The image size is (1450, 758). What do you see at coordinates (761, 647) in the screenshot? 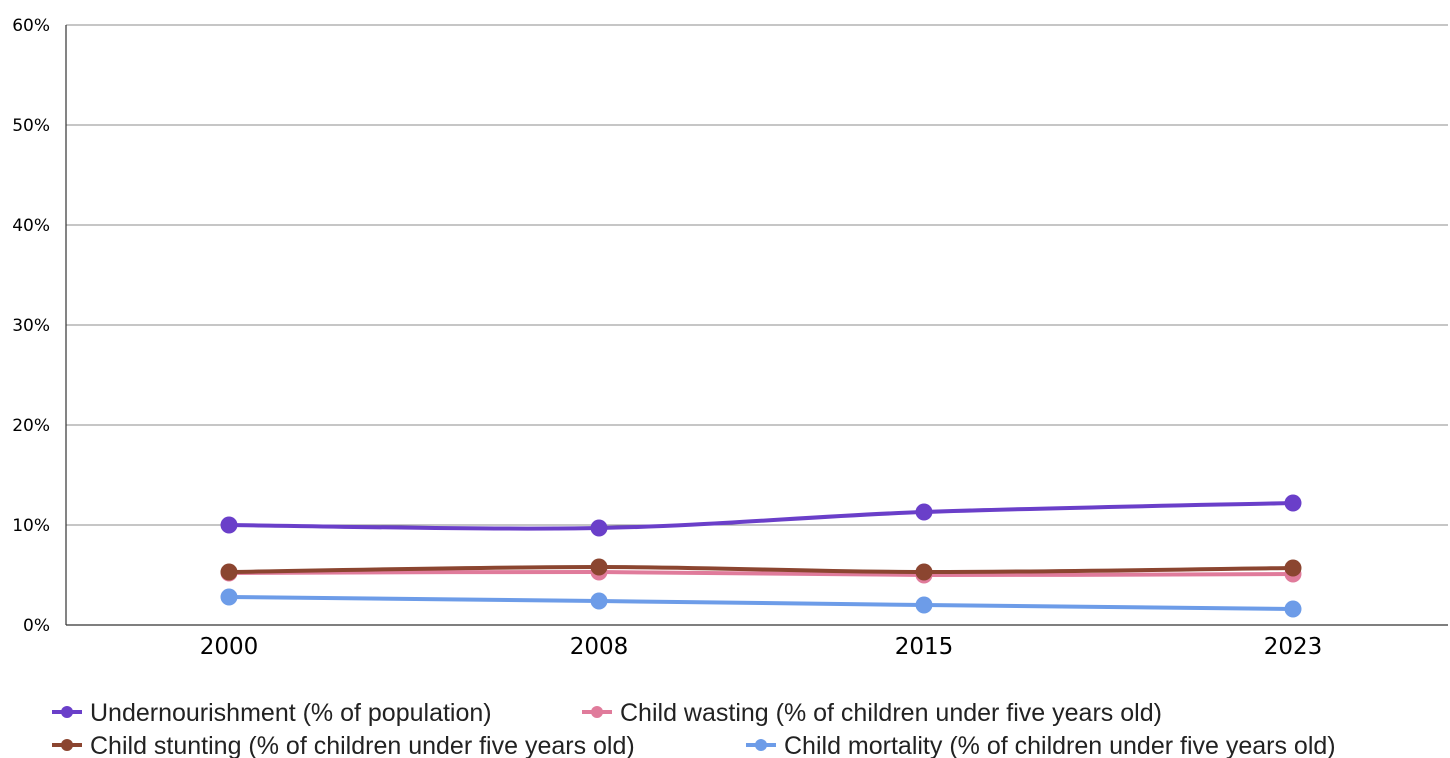
I see `x-axis-ticks: 2000 2008 2015 2023` at bounding box center [761, 647].